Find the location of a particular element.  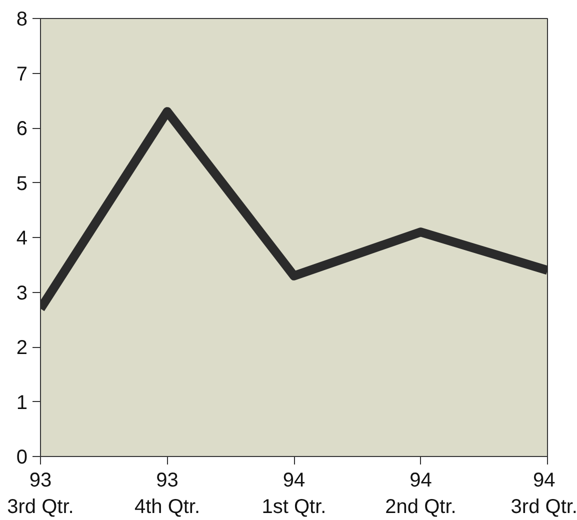

y-tick-label: 7 is located at coordinates (22, 74).